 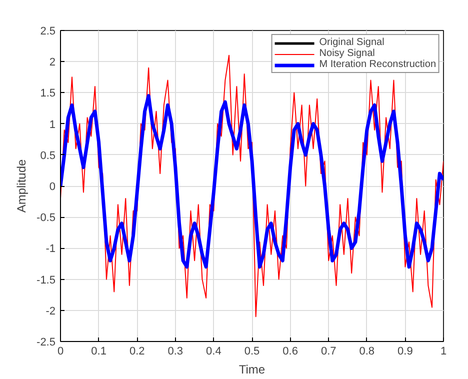 What do you see at coordinates (48, 94) in the screenshot?
I see `y-tick-label: 1.5` at bounding box center [48, 94].